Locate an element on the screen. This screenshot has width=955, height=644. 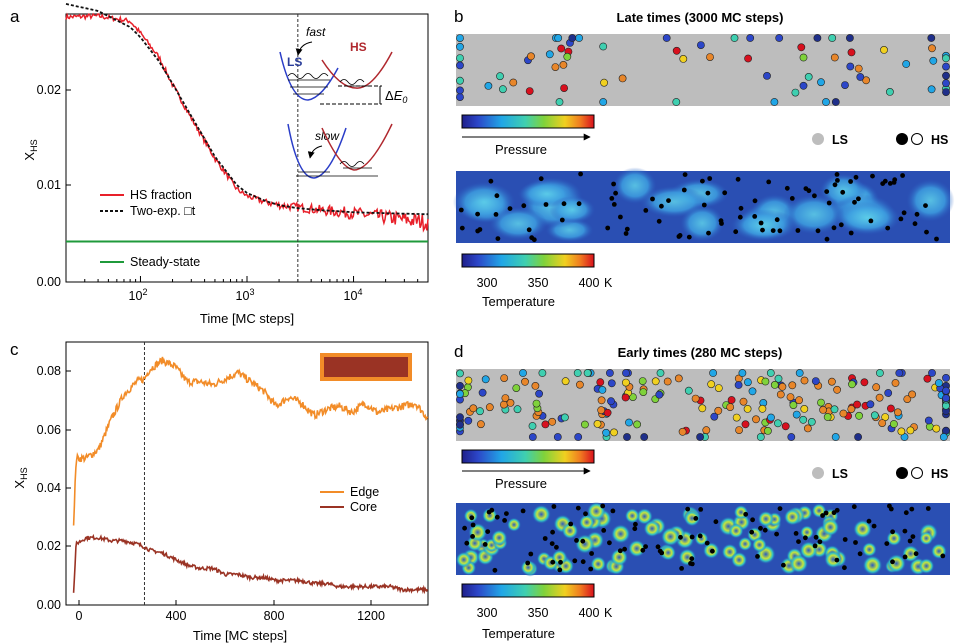
panel-b-title: Late times (3000 MC steps) is located at coordinates (700, 17).